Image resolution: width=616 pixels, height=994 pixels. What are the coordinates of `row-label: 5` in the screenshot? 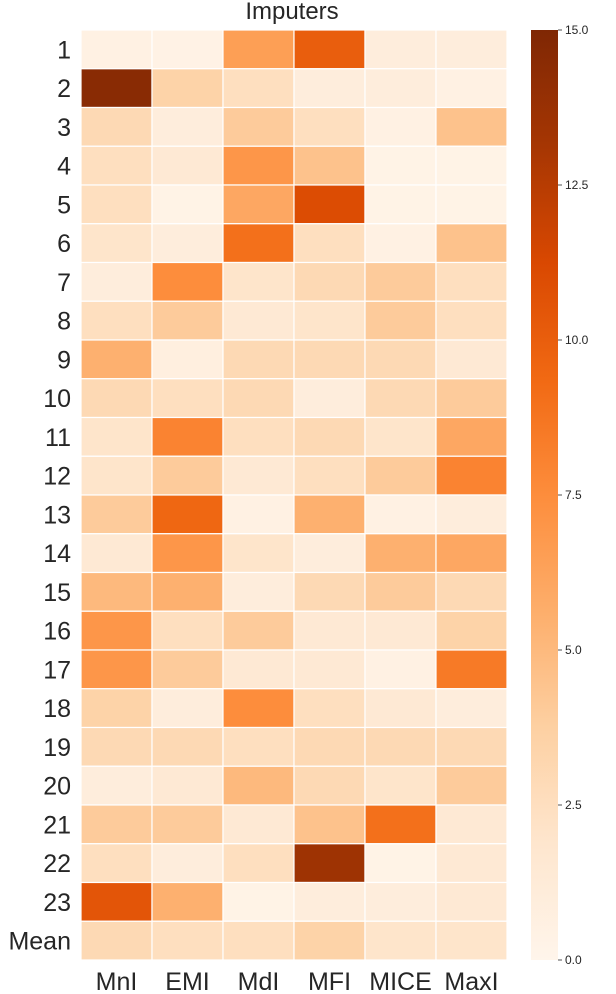 It's located at (64, 205).